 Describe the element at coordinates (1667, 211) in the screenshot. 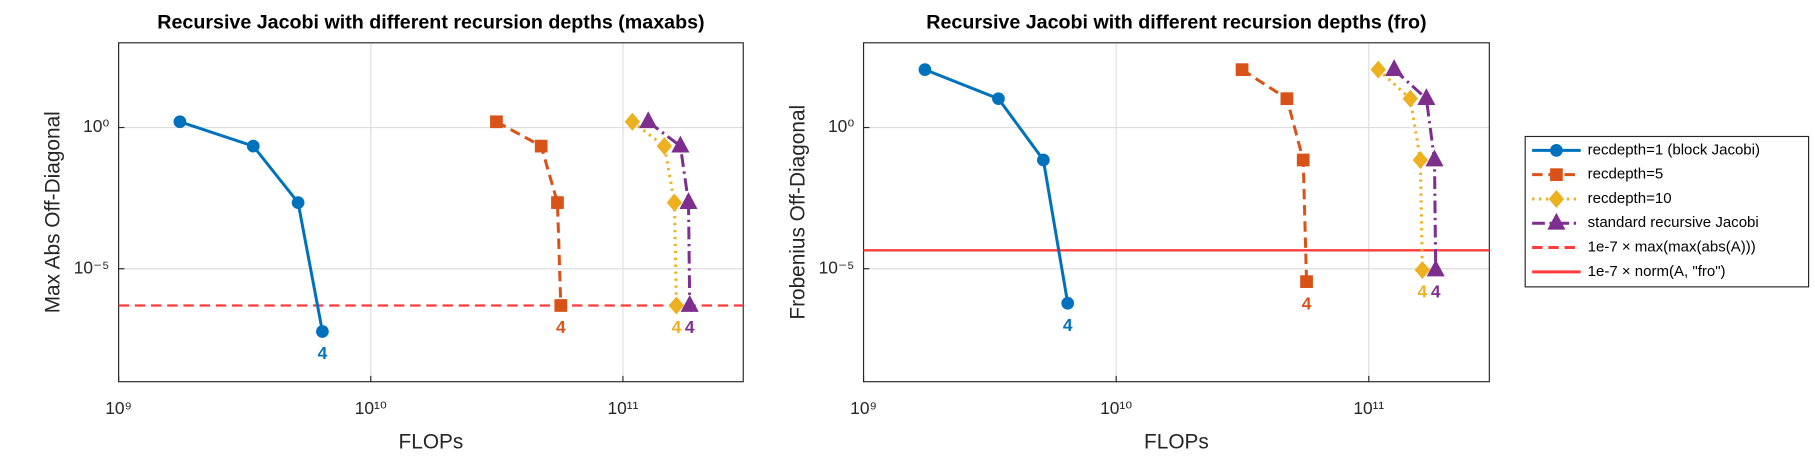

I see `legend-box` at that location.